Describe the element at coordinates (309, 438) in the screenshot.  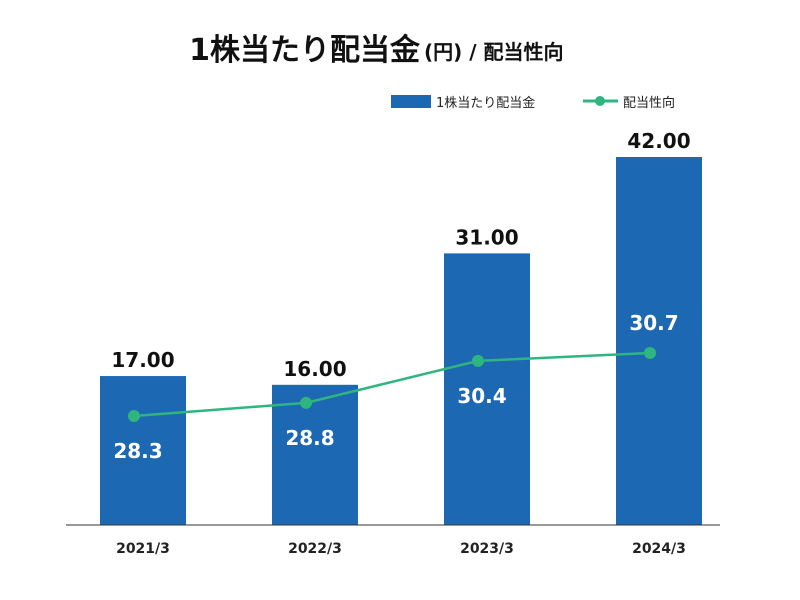
I see `ratio-value-label: 28.8` at that location.